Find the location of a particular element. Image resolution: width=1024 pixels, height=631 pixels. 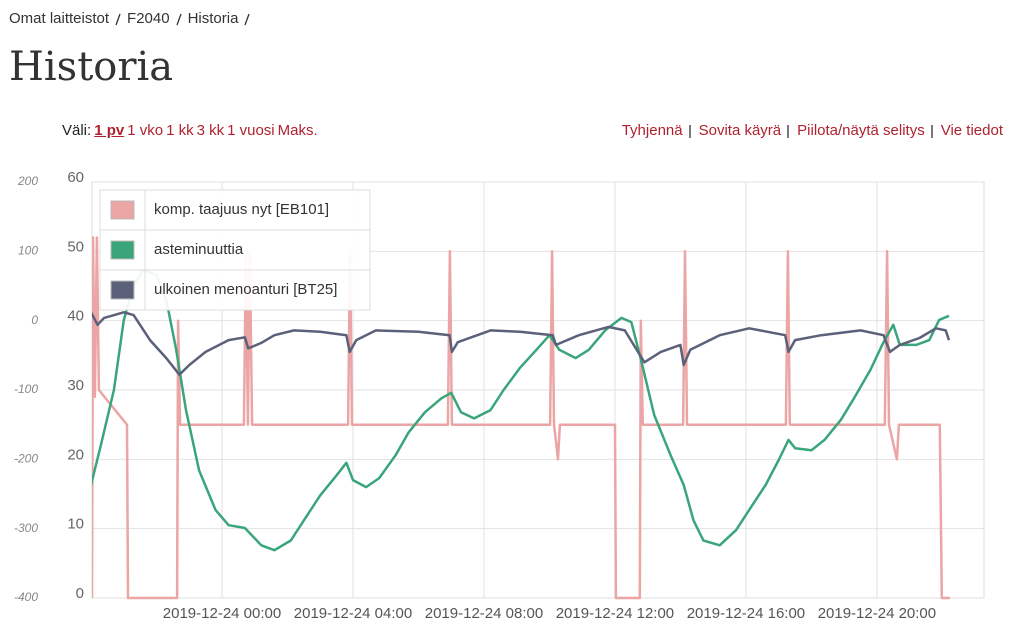

series-line is located at coordinates (521, 343).